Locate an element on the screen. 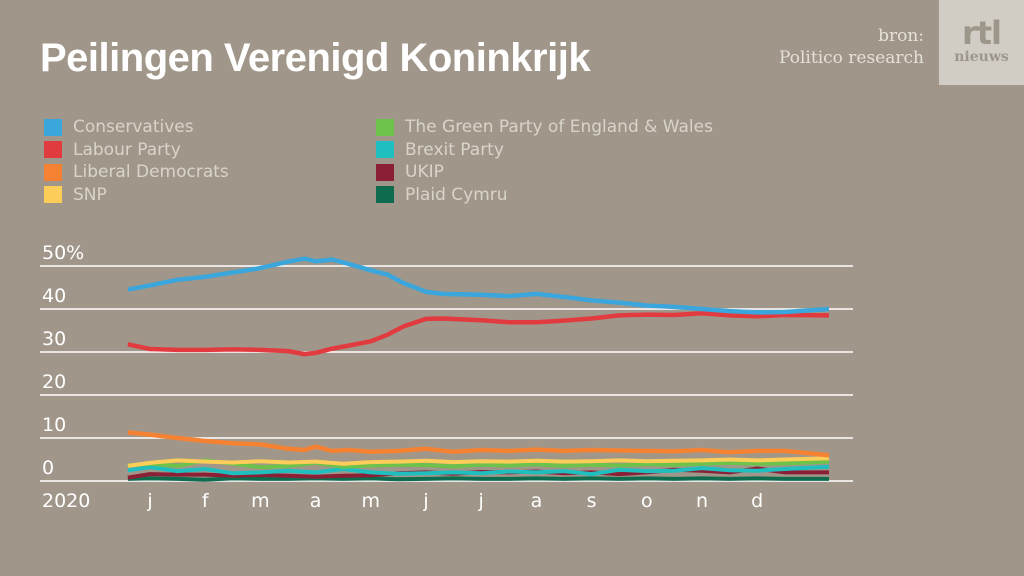 The width and height of the screenshot is (1024, 576). y-tick-label: 30 is located at coordinates (54, 339).